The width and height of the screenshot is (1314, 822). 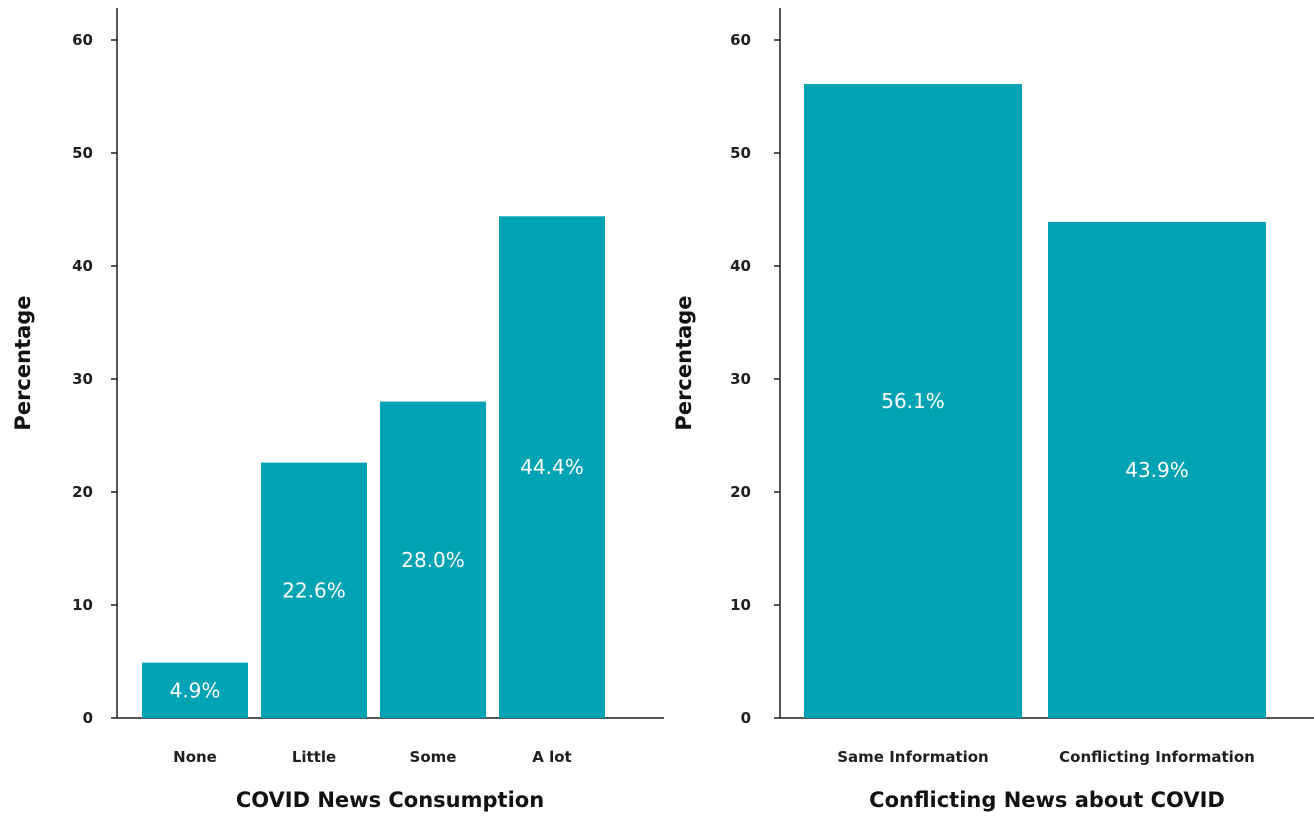 I want to click on chart1-y-tick-label: 10, so click(x=82, y=605).